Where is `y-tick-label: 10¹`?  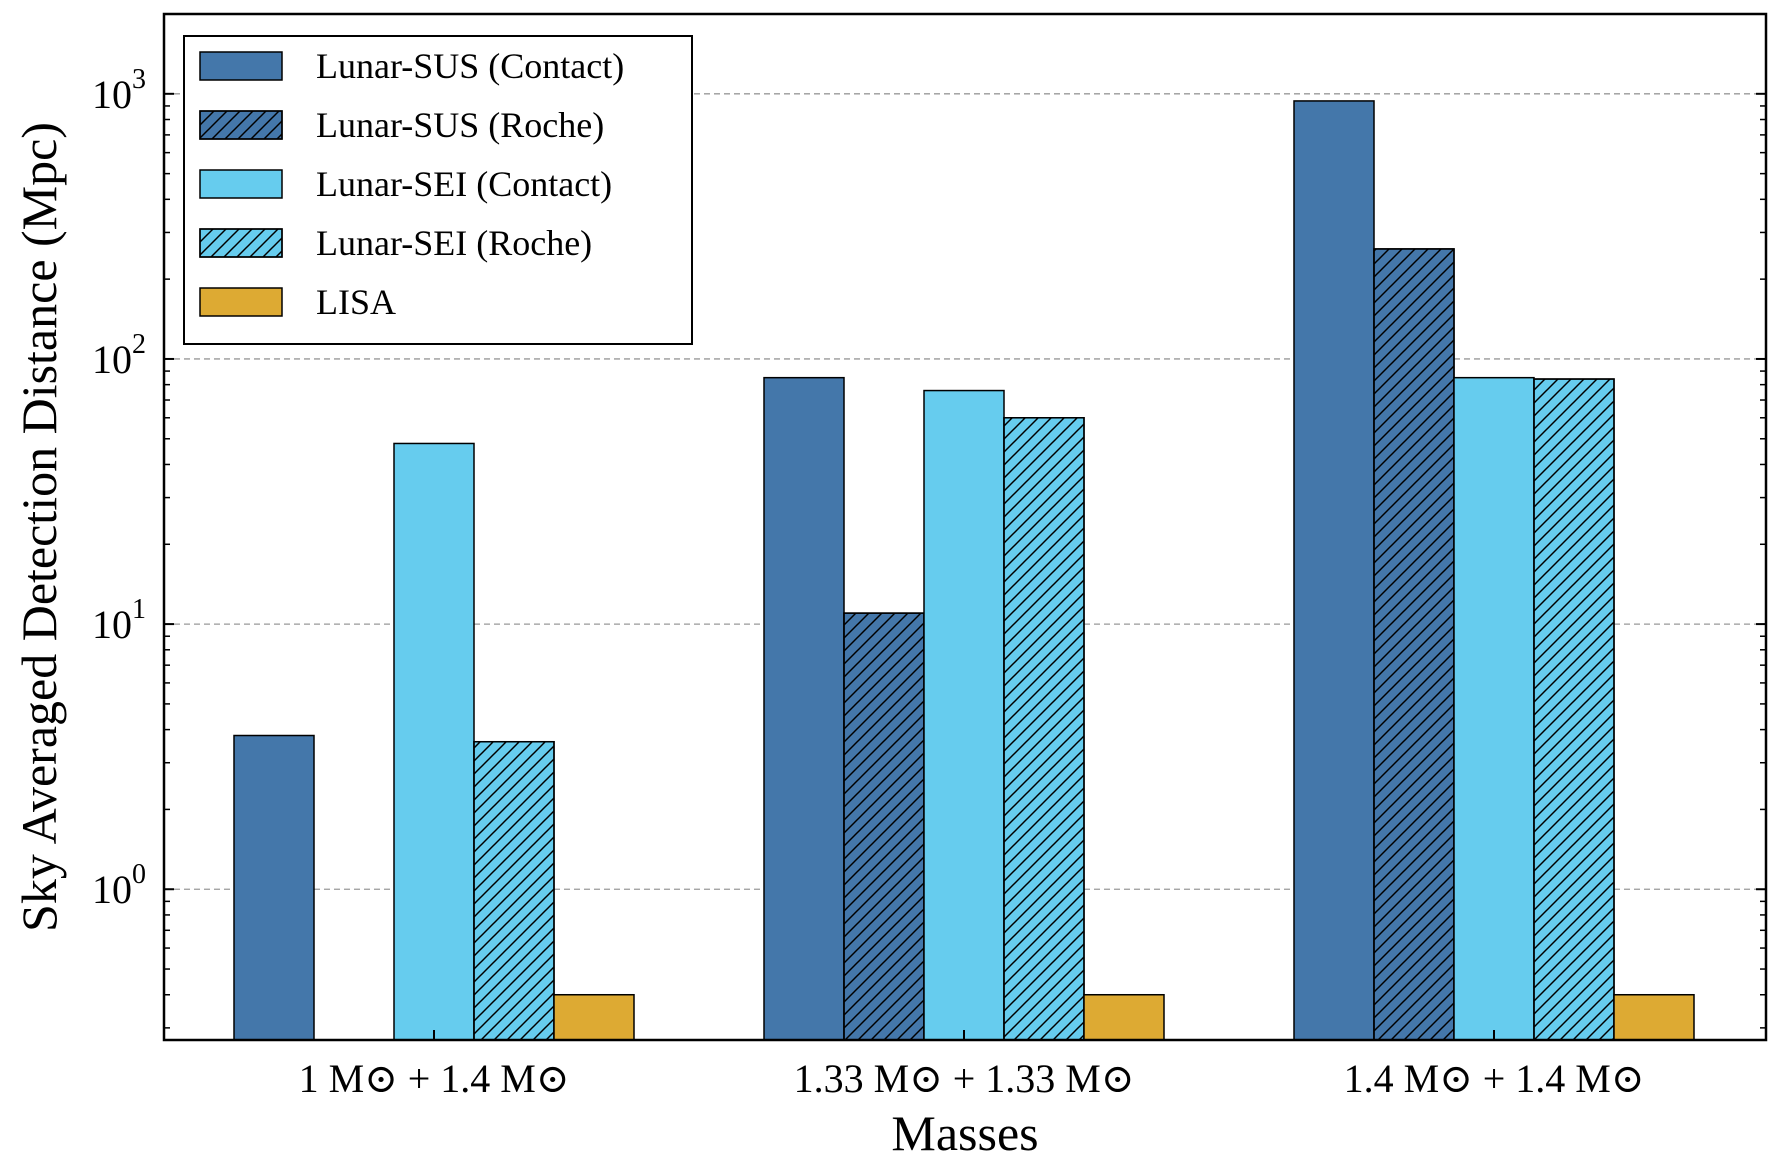
y-tick-label: 10¹ is located at coordinates (119, 620).